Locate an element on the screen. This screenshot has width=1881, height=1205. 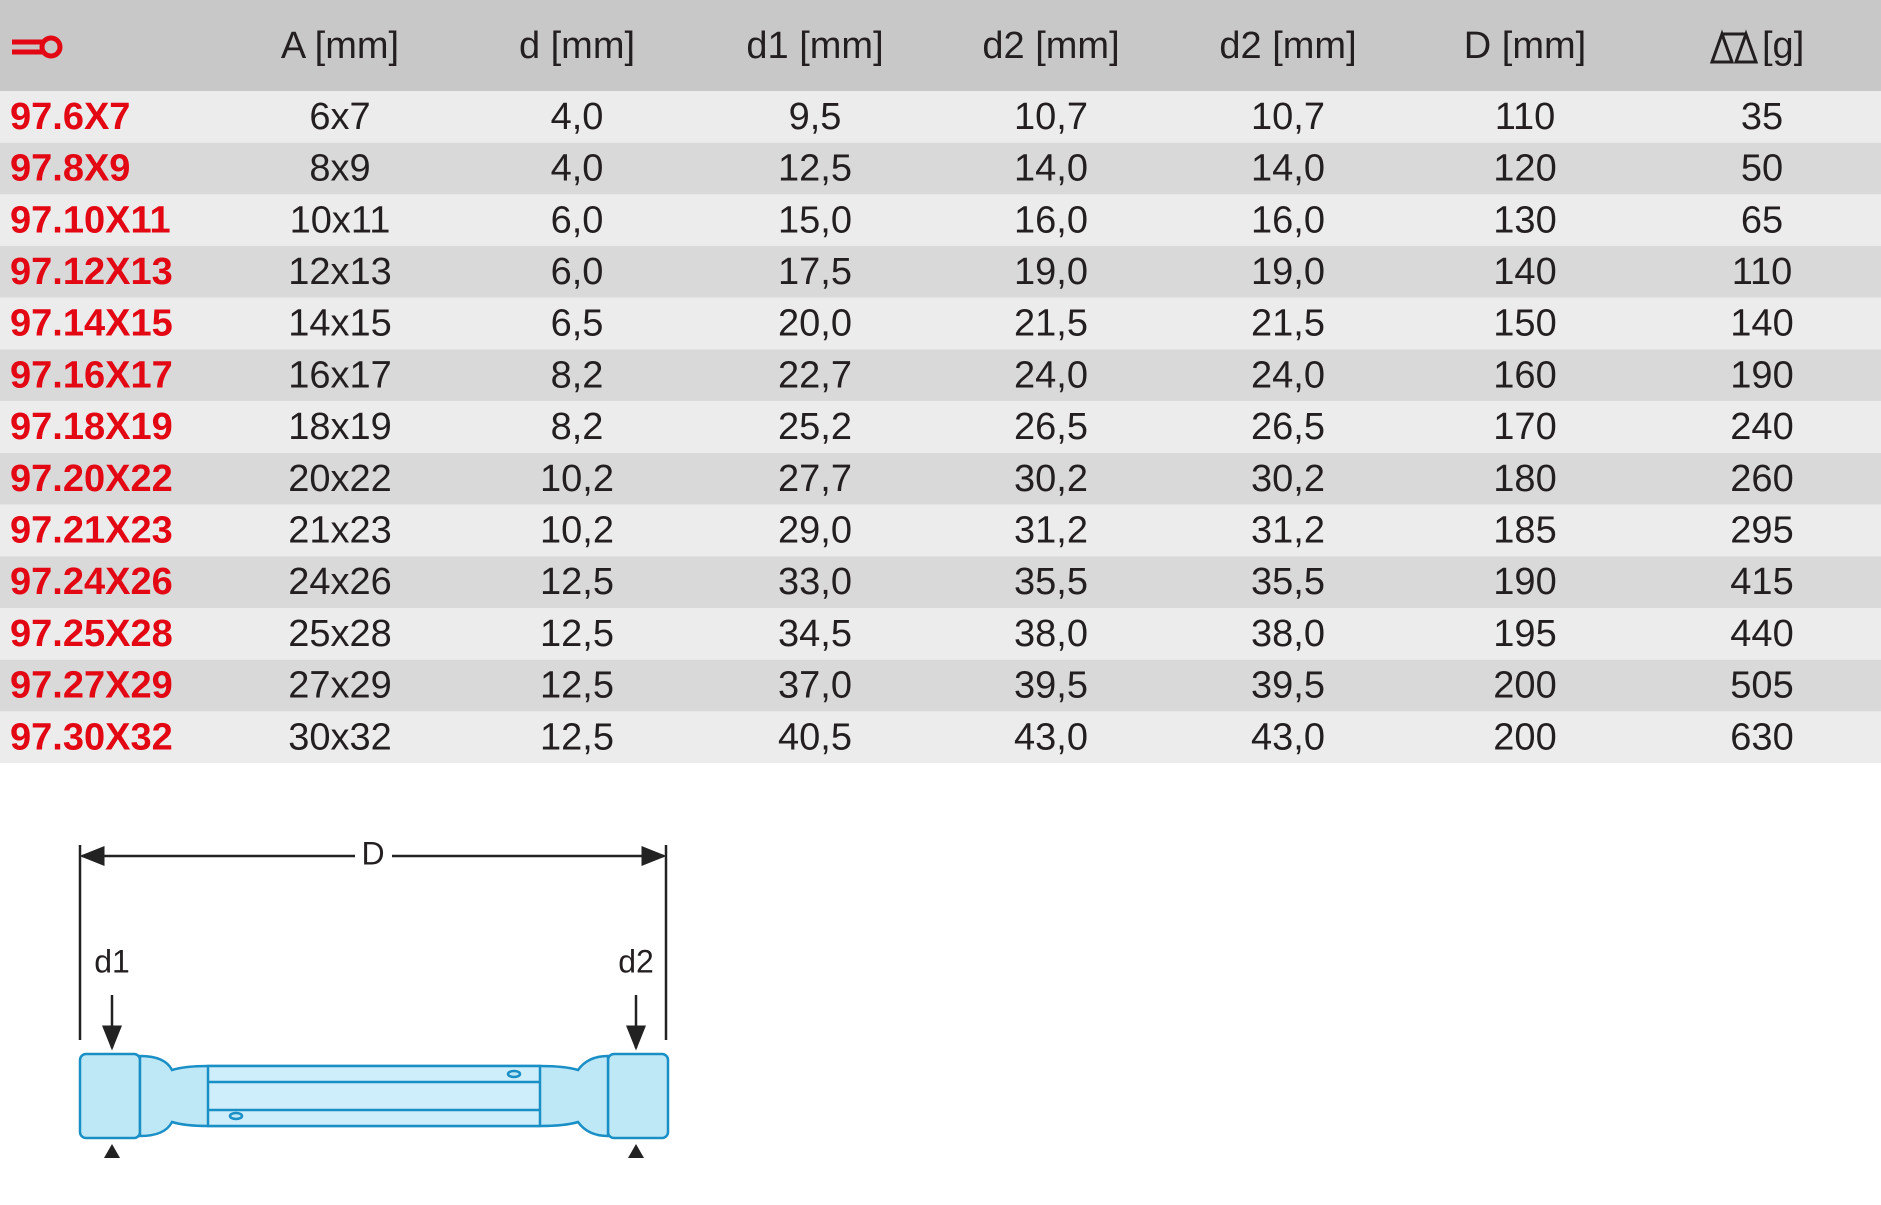
cell: 240 is located at coordinates (1761, 427).